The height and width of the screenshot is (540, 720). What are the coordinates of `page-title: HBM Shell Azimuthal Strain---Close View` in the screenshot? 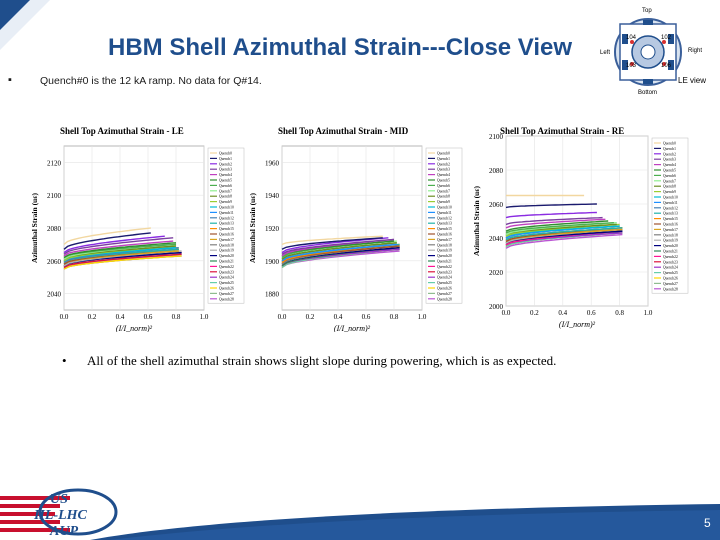 It's located at (340, 47).